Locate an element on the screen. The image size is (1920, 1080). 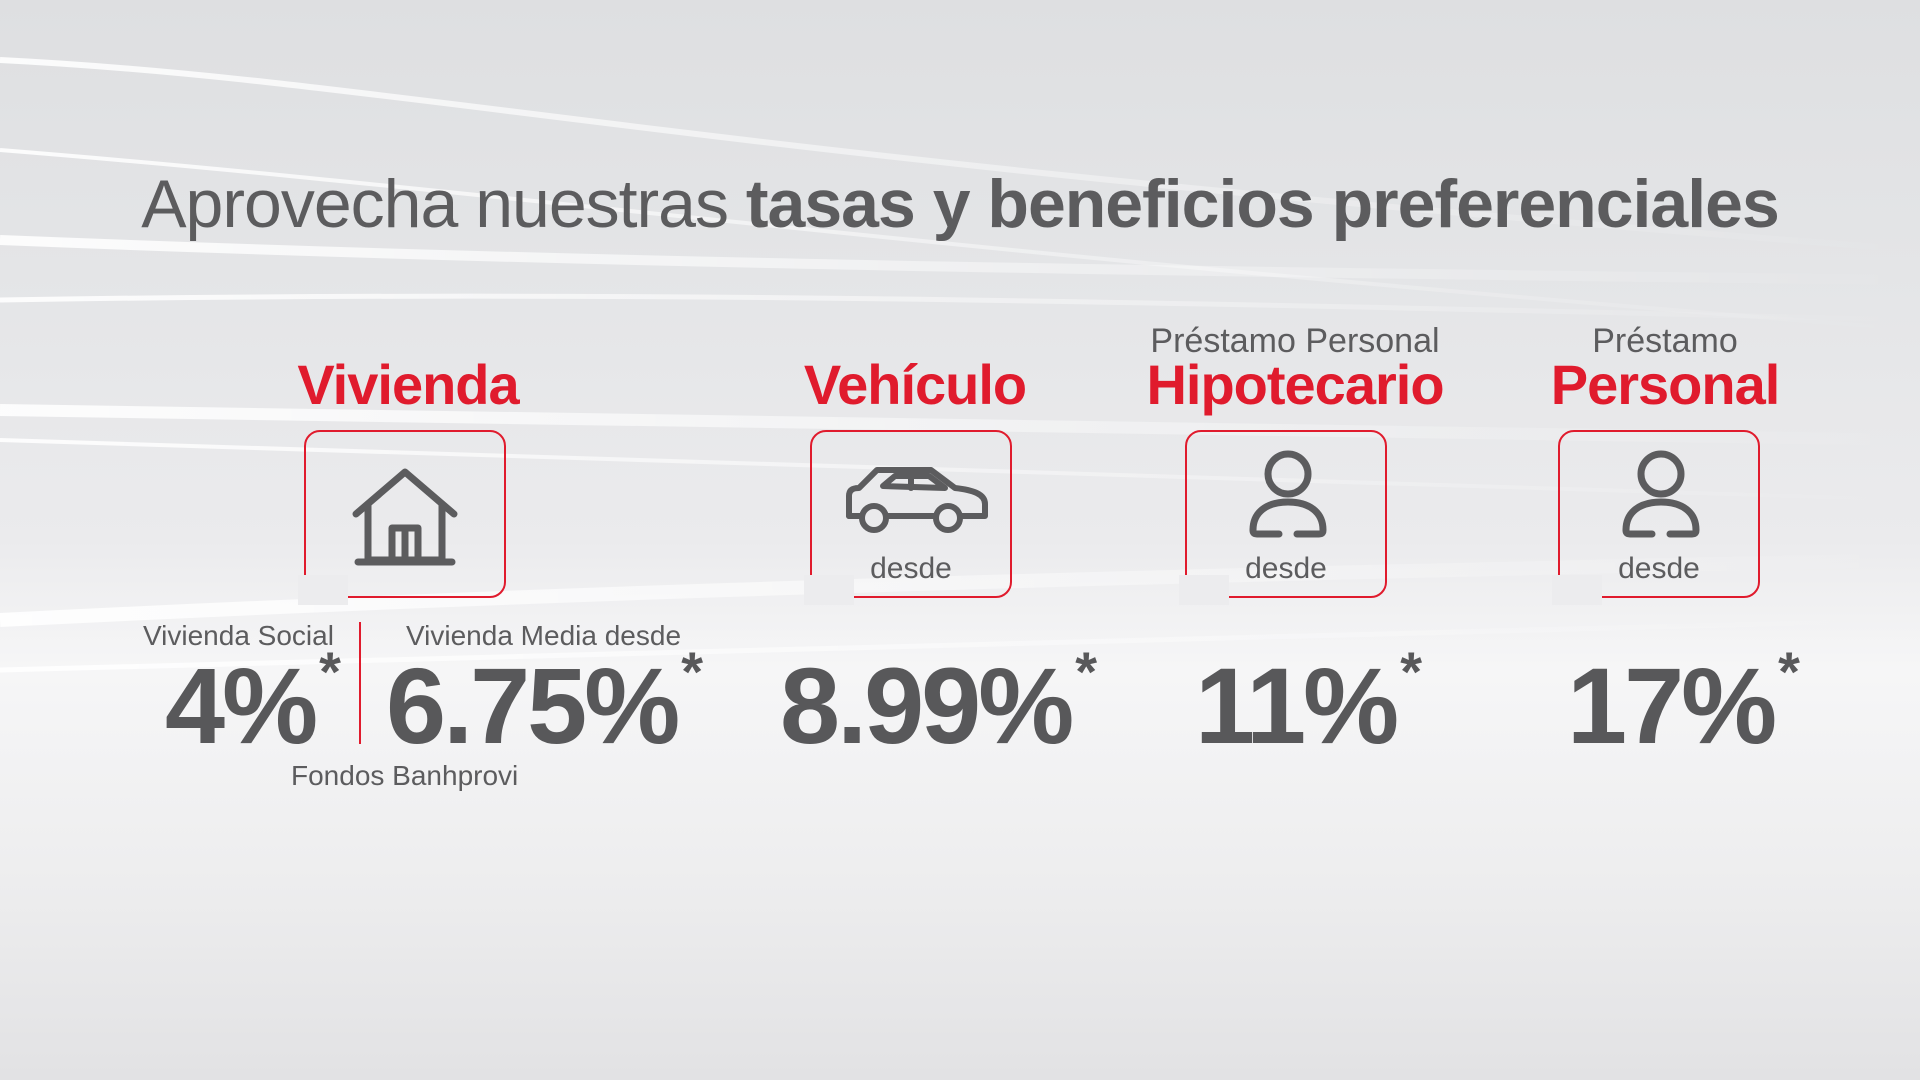
vivienda-social-rate-asterisk: * is located at coordinates (330, 671).